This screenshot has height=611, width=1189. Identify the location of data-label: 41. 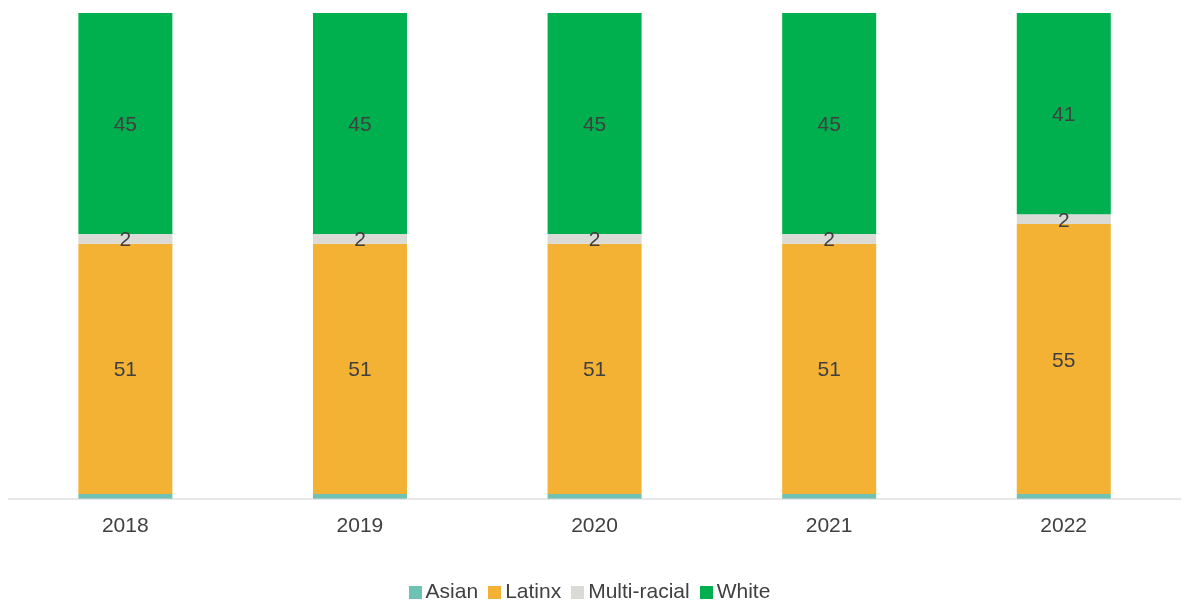
(1064, 114).